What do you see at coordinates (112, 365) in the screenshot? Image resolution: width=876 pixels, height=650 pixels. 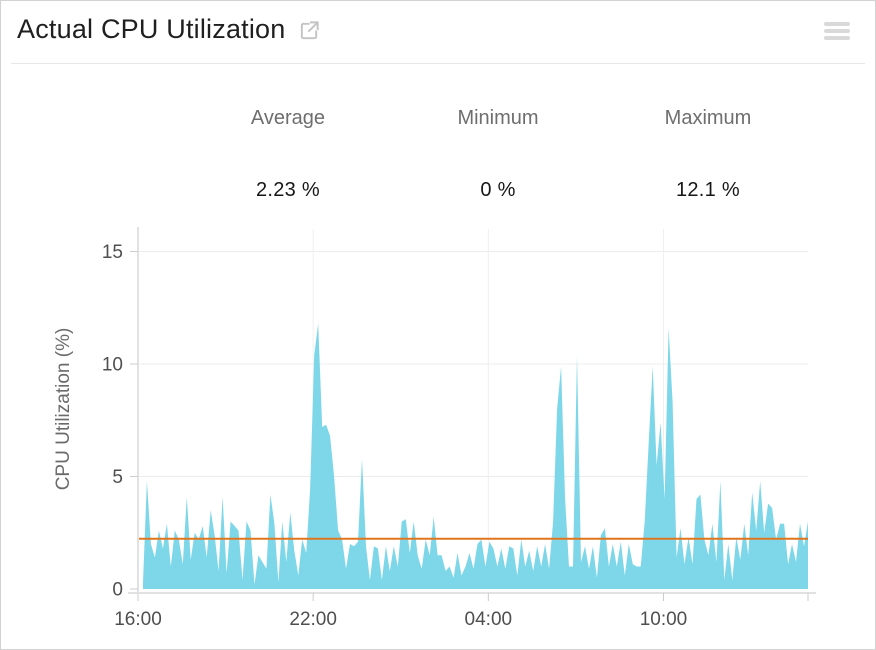 I see `y-tick-label: 10` at bounding box center [112, 365].